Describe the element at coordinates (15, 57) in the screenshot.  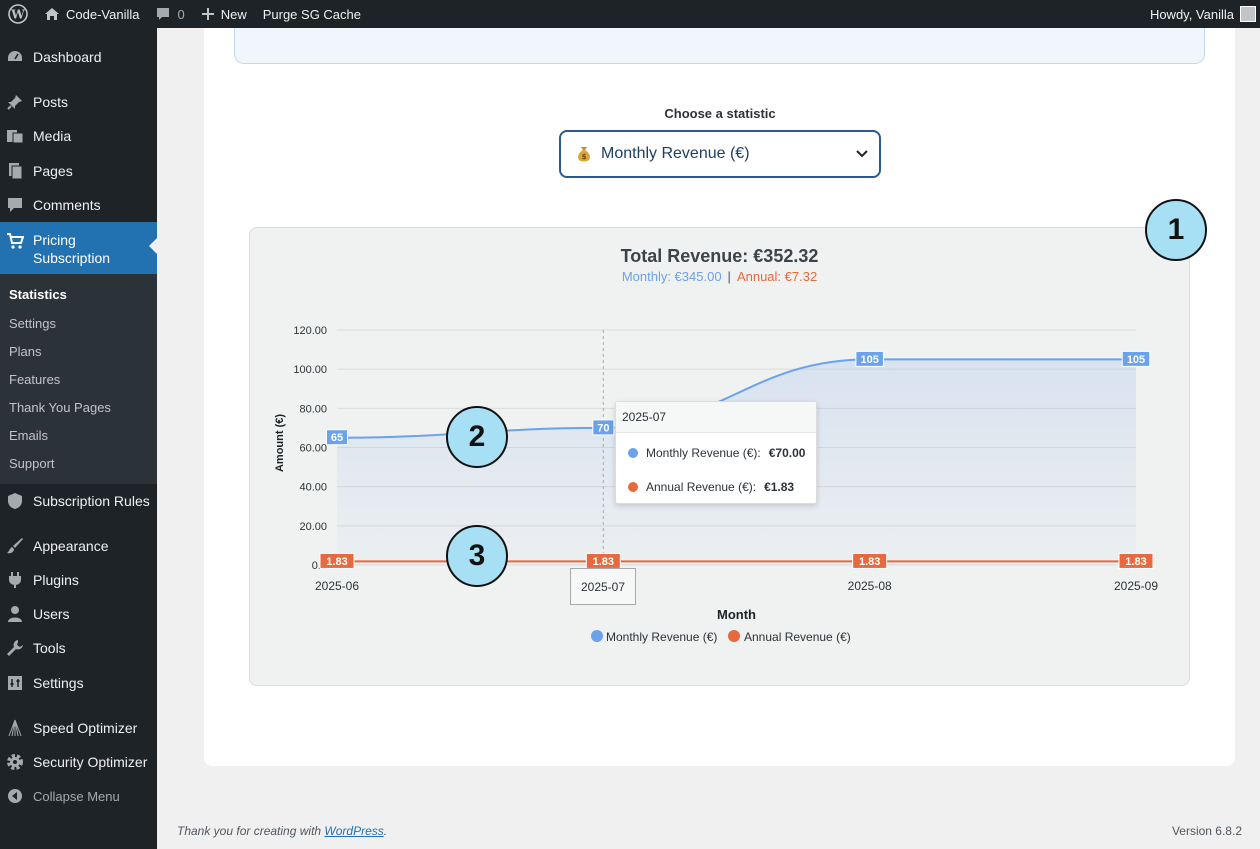
I see `dashboard-icon` at that location.